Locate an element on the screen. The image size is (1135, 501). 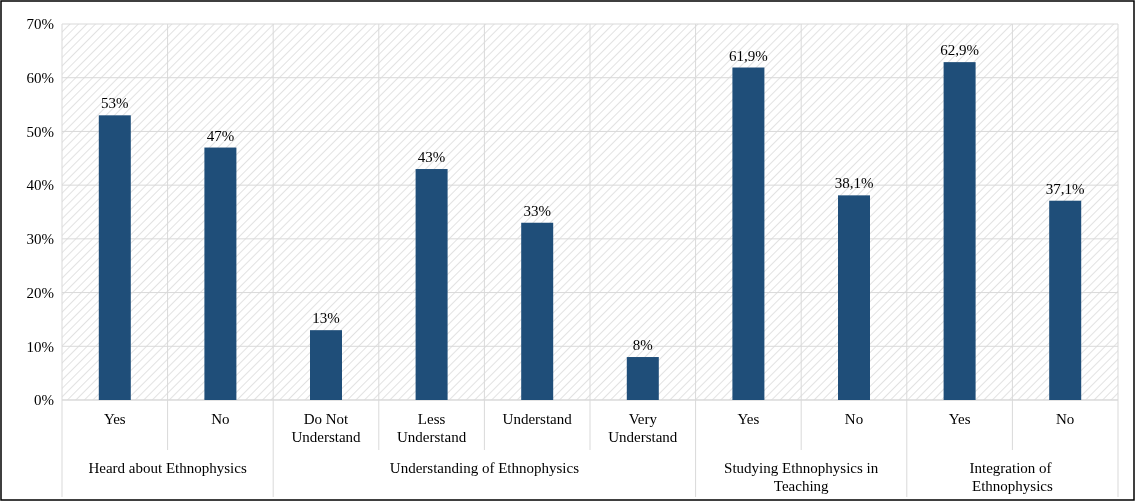
x-tick-label: Less Understand is located at coordinates (432, 428).